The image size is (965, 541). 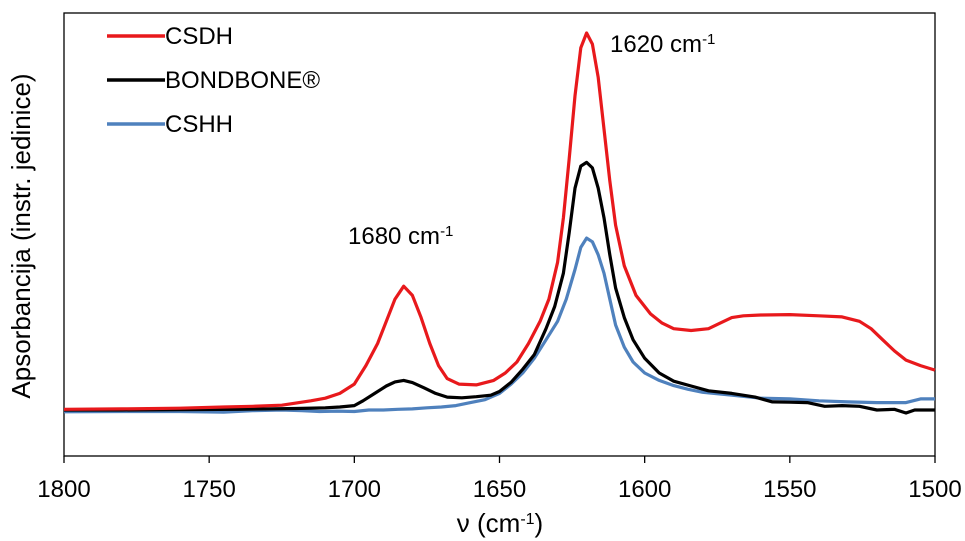 I want to click on legend-label: CSHH, so click(x=199, y=124).